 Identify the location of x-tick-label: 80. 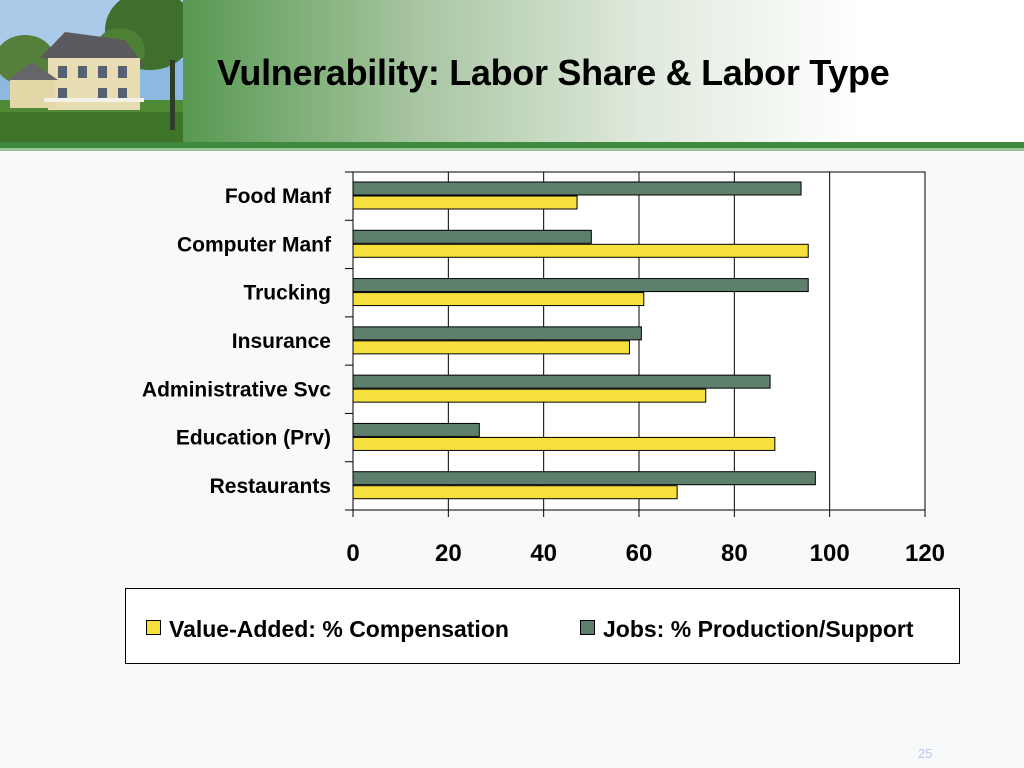
(734, 553).